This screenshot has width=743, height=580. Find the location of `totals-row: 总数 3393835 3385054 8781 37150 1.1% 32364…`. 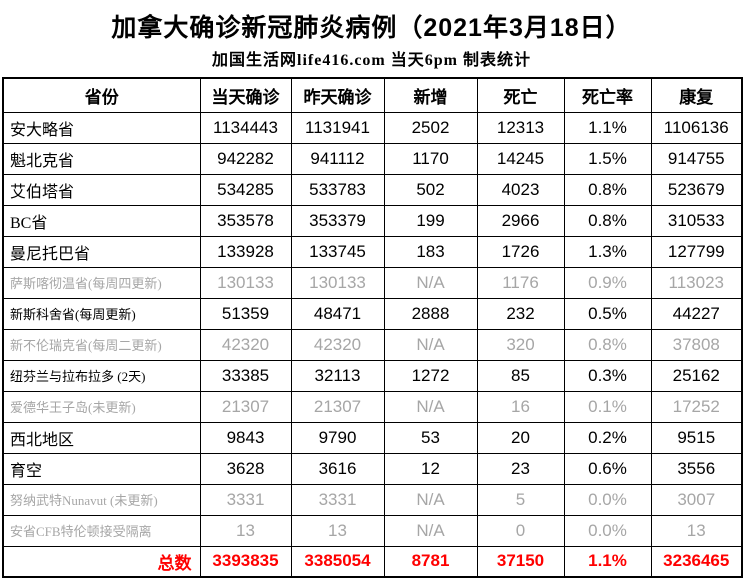

totals-row: 总数 3393835 3385054 8781 37150 1.1% 32364… is located at coordinates (372, 561).